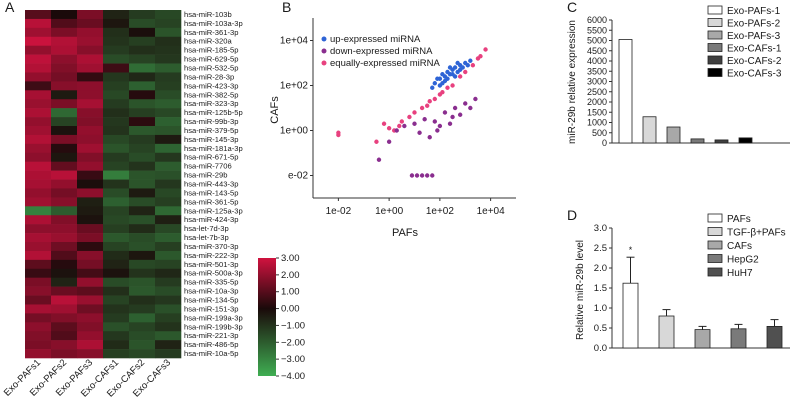 The height and width of the screenshot is (406, 796). Describe the element at coordinates (597, 123) in the screenshot. I see `barc-y-tick-label: 1000` at that location.